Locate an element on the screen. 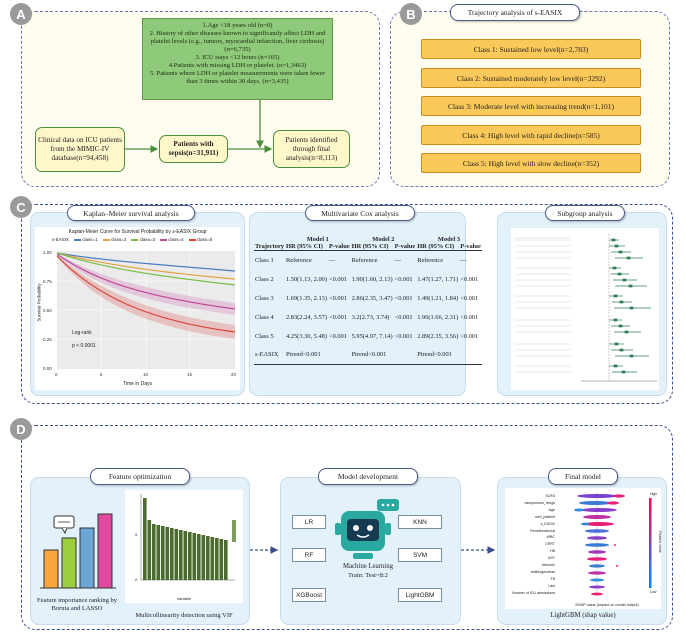 The image size is (685, 636). vif-ytick: 0 is located at coordinates (136, 579).